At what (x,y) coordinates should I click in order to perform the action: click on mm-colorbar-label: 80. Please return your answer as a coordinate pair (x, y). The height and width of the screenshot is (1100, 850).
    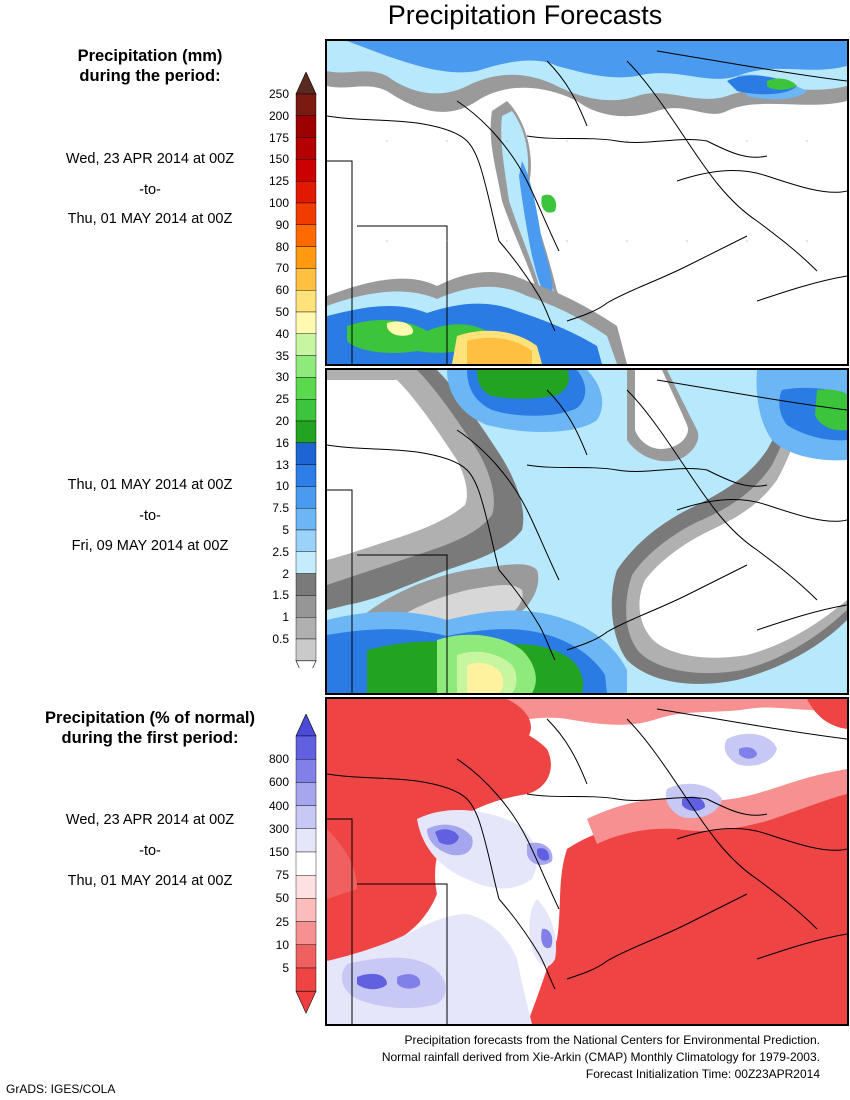
    Looking at the image, I should click on (282, 246).